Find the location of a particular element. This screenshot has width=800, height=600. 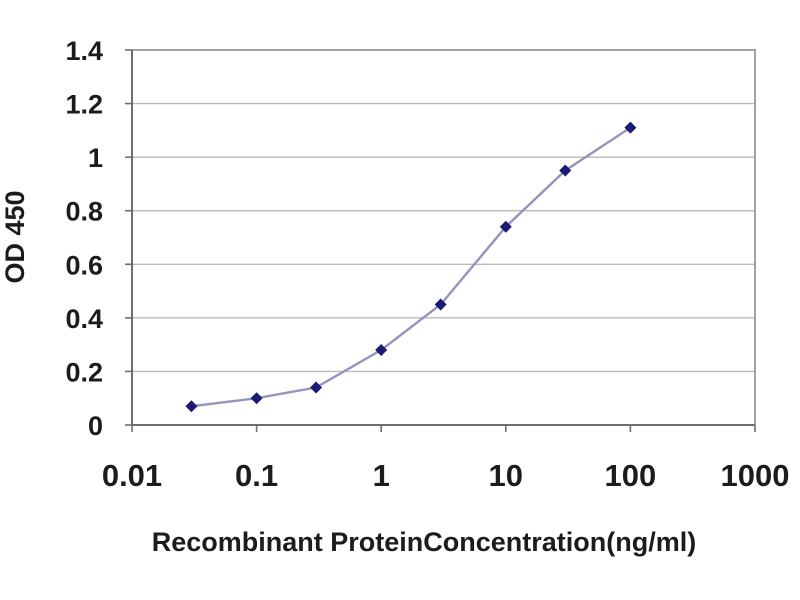

y-axis-title: OD 450 is located at coordinates (15, 236).